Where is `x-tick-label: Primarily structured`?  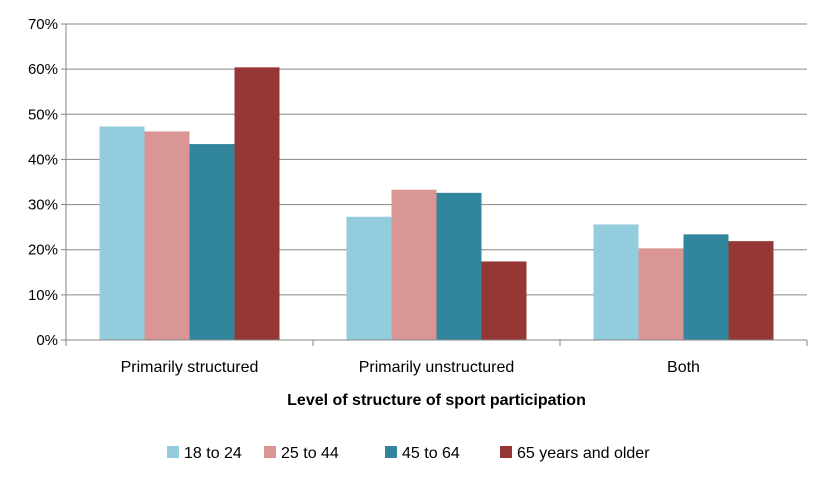 x-tick-label: Primarily structured is located at coordinates (190, 367).